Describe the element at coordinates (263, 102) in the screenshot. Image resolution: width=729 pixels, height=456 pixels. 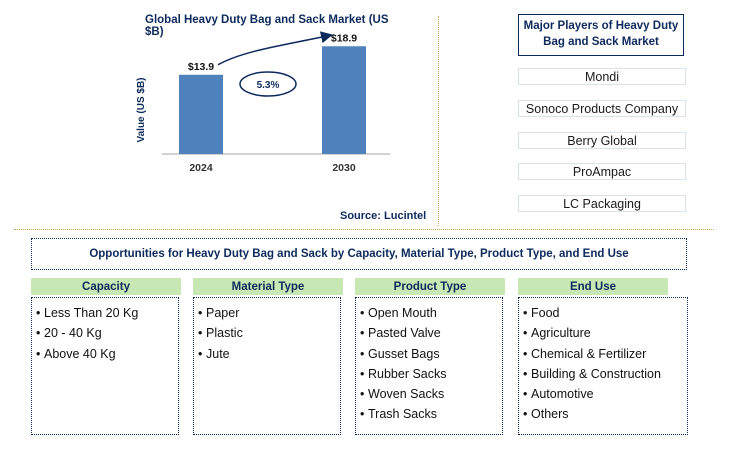
I see `bar-chart: Value (US $B) $13.9 2024 $18.9 2030 5.3%` at that location.